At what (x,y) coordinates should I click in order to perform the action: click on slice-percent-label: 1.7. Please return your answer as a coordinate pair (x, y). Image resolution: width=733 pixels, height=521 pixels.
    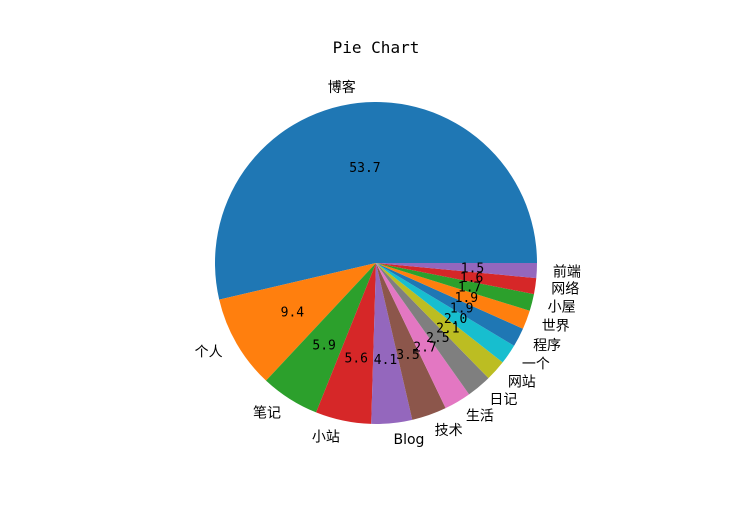
    Looking at the image, I should click on (469, 288).